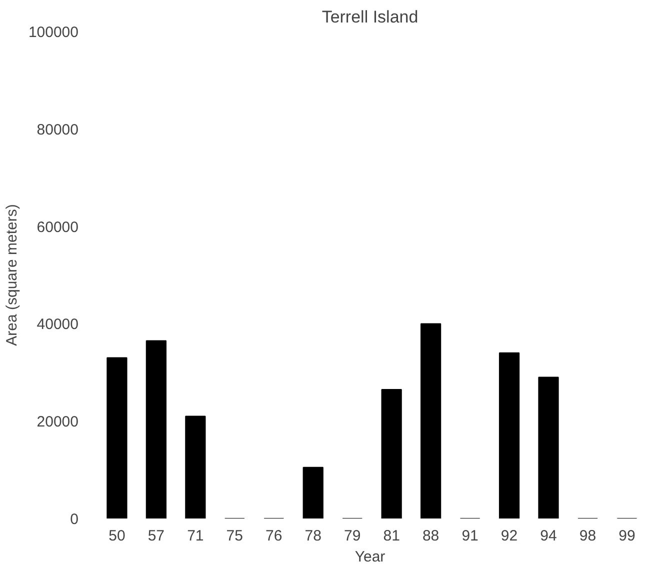  I want to click on x-tick-label: 92, so click(509, 536).